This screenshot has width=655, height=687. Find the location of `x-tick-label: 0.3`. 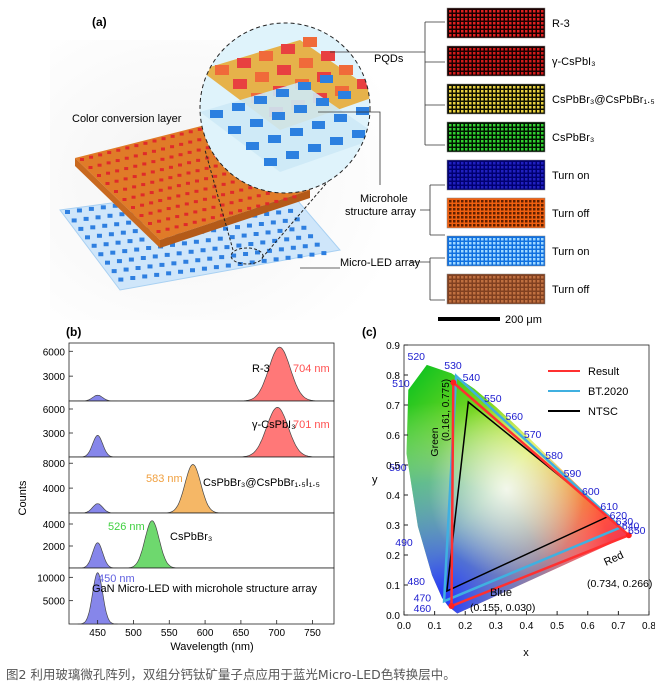

x-tick-label: 0.3 is located at coordinates (496, 626).